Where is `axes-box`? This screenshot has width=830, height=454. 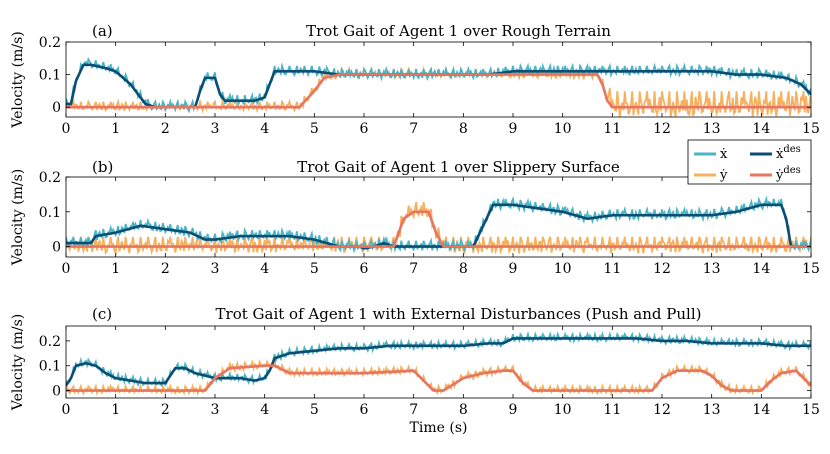
axes-box is located at coordinates (438, 362).